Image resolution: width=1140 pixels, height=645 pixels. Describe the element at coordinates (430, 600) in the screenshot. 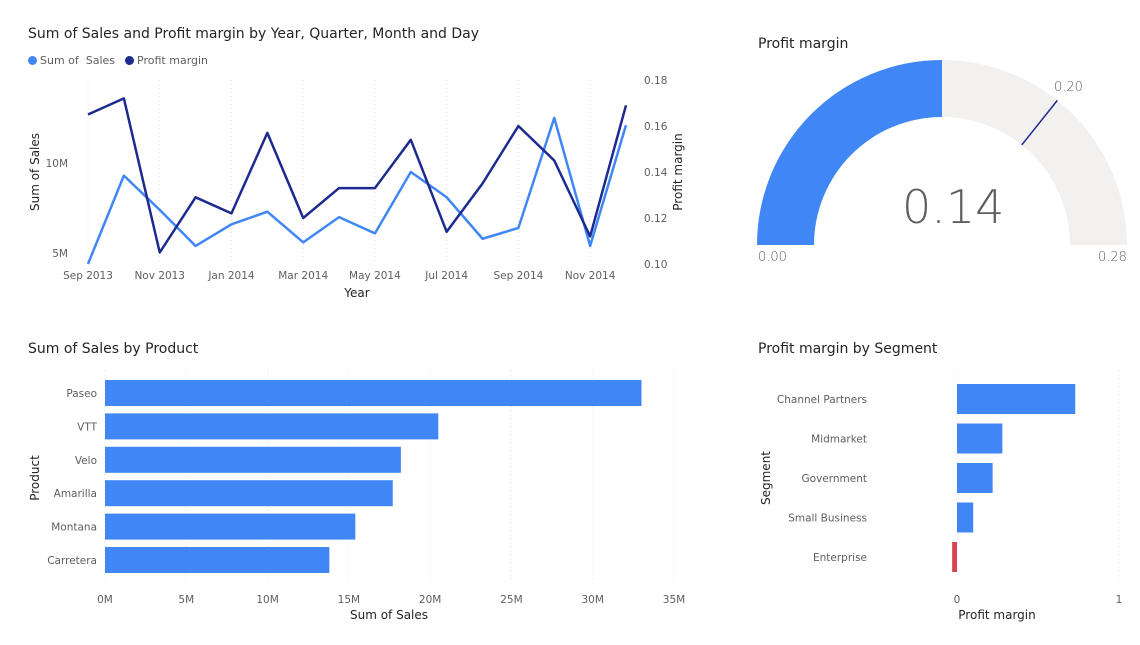

I see `x-tick-label: 20M` at that location.